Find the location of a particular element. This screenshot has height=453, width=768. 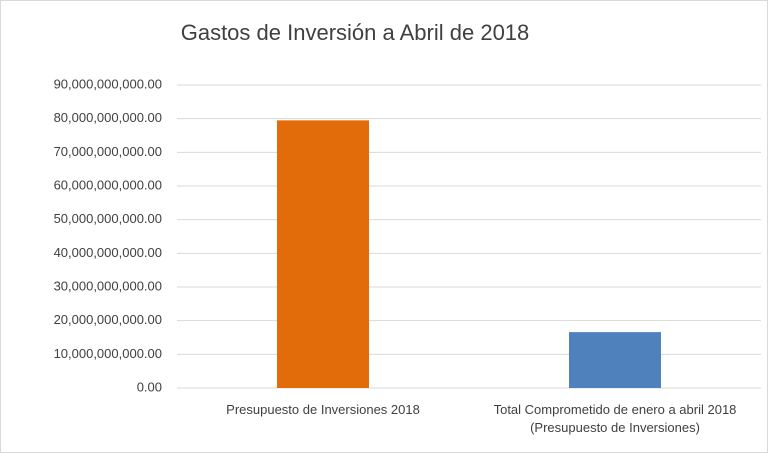

y-tick-label: 80,000,000,000.00 is located at coordinates (108, 117).